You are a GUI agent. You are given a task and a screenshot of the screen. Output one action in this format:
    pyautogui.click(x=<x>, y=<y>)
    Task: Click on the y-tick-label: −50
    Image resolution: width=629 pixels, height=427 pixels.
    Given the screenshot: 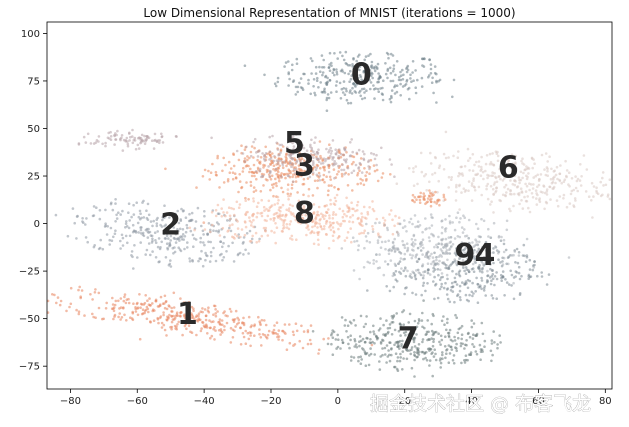 What is the action you would take?
    pyautogui.click(x=29, y=319)
    